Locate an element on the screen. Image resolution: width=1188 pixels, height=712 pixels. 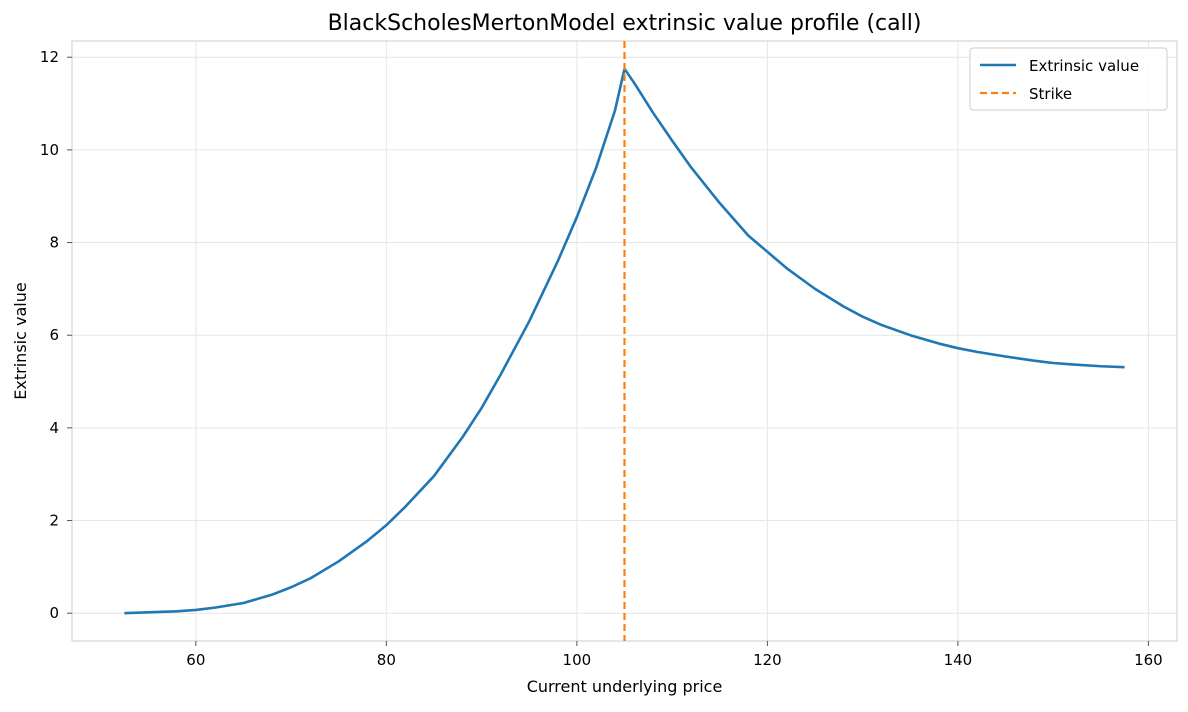
legend: Extrinsic value Strike is located at coordinates (1068, 79).